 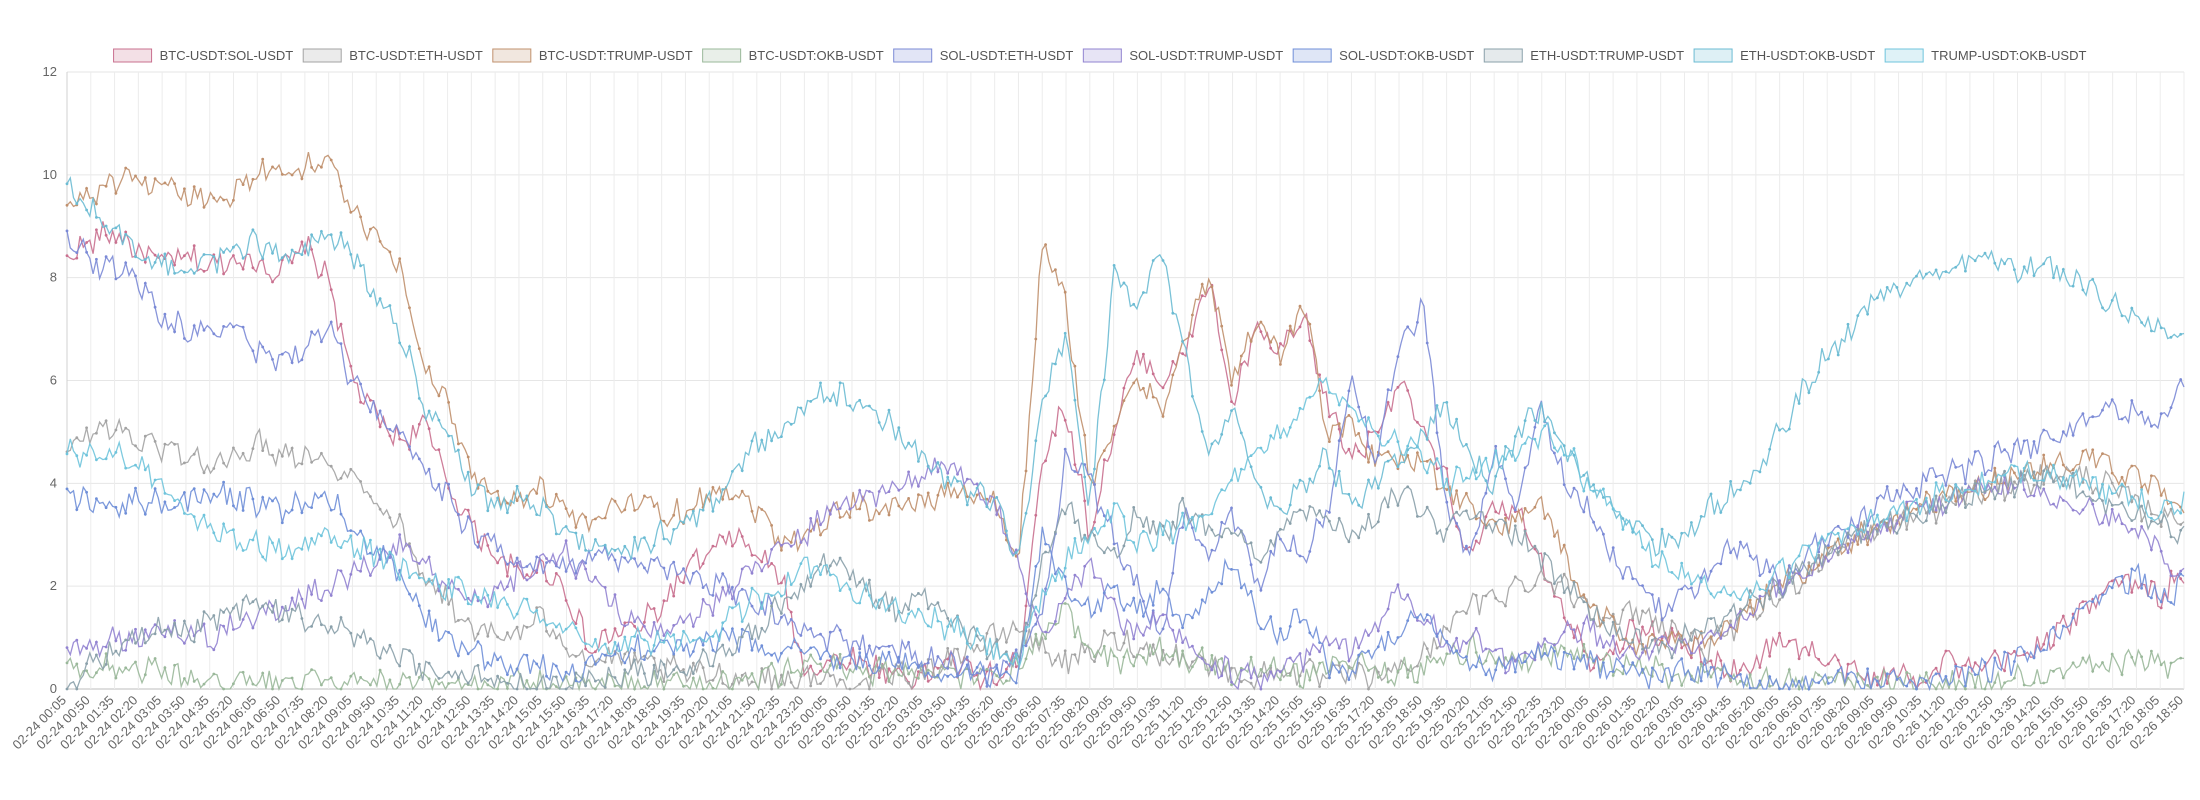 What do you see at coordinates (592, 55) in the screenshot?
I see `legend-item: BTC-USDT:TRUMP-USDT` at bounding box center [592, 55].